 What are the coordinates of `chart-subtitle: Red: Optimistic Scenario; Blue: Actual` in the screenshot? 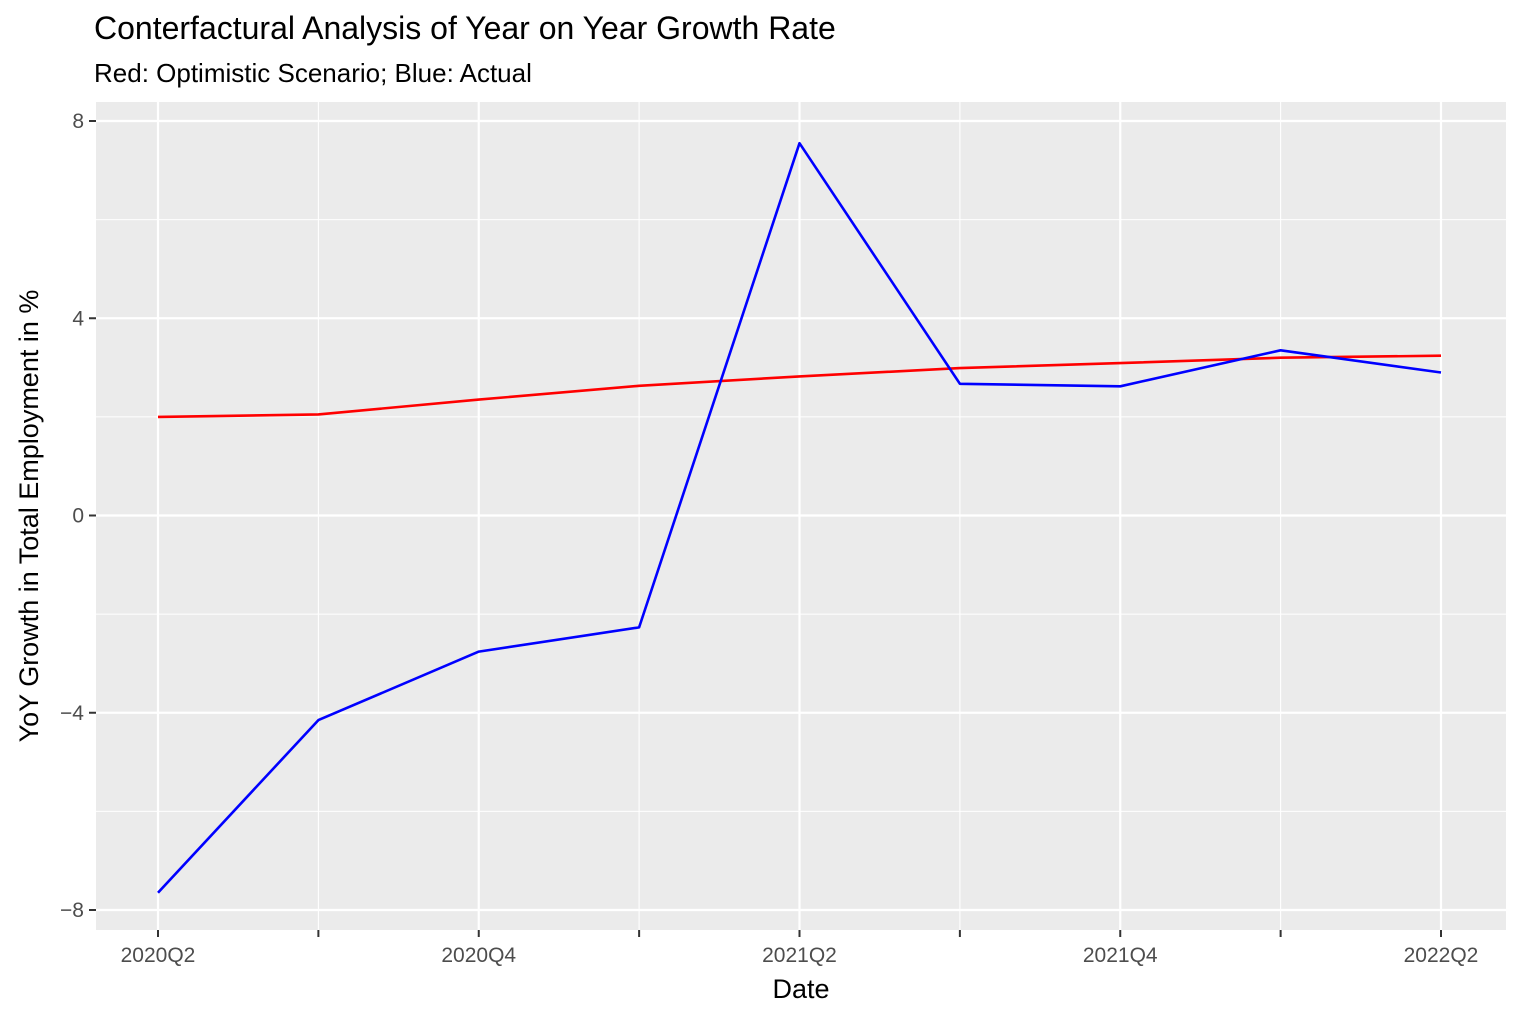 It's located at (313, 73).